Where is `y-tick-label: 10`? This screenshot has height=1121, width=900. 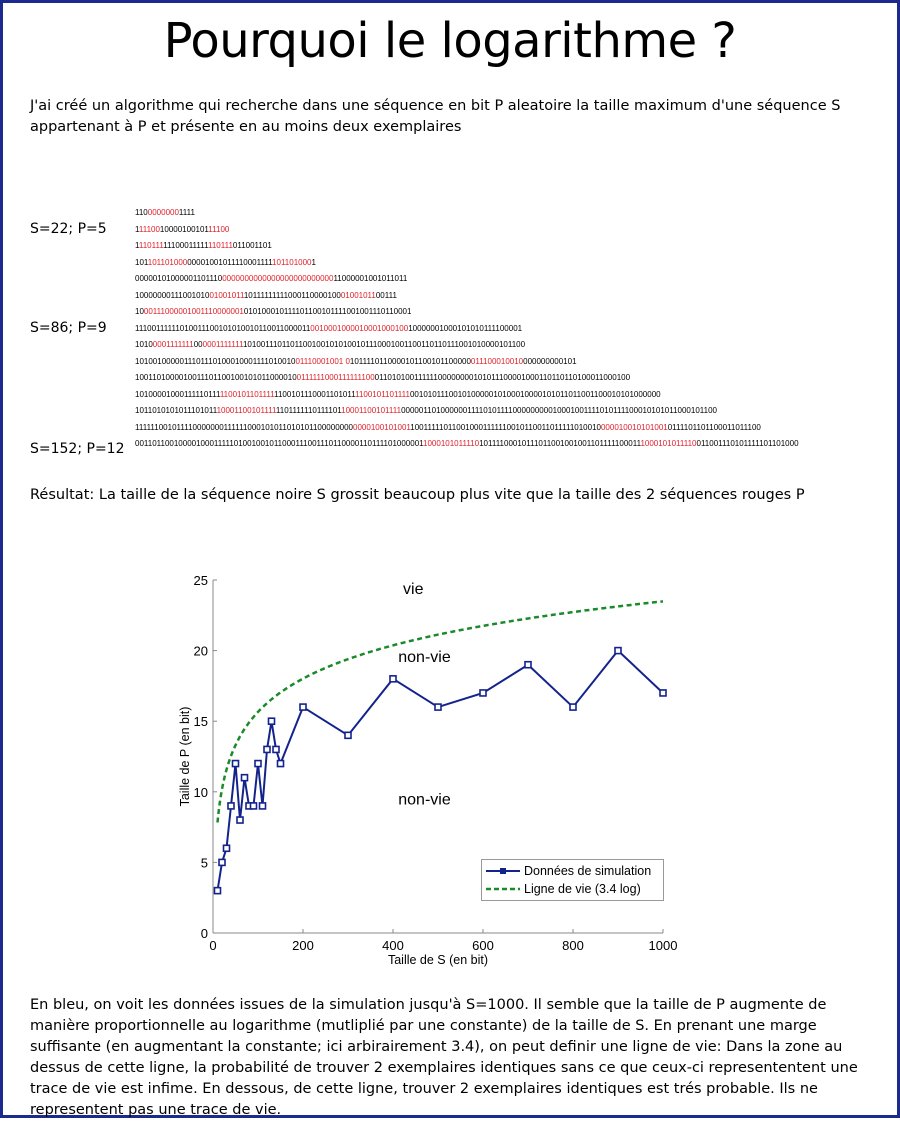 y-tick-label: 10 is located at coordinates (201, 792).